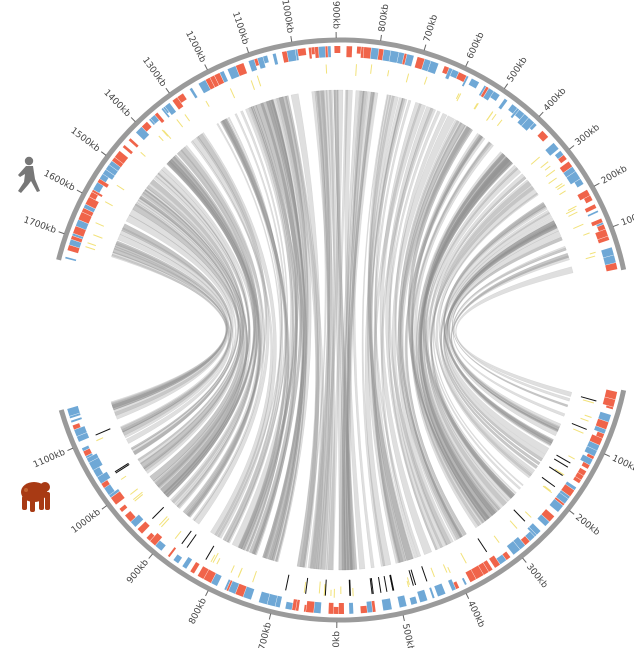 The image size is (634, 648). I want to click on bottom-tick, so click(207, 593).